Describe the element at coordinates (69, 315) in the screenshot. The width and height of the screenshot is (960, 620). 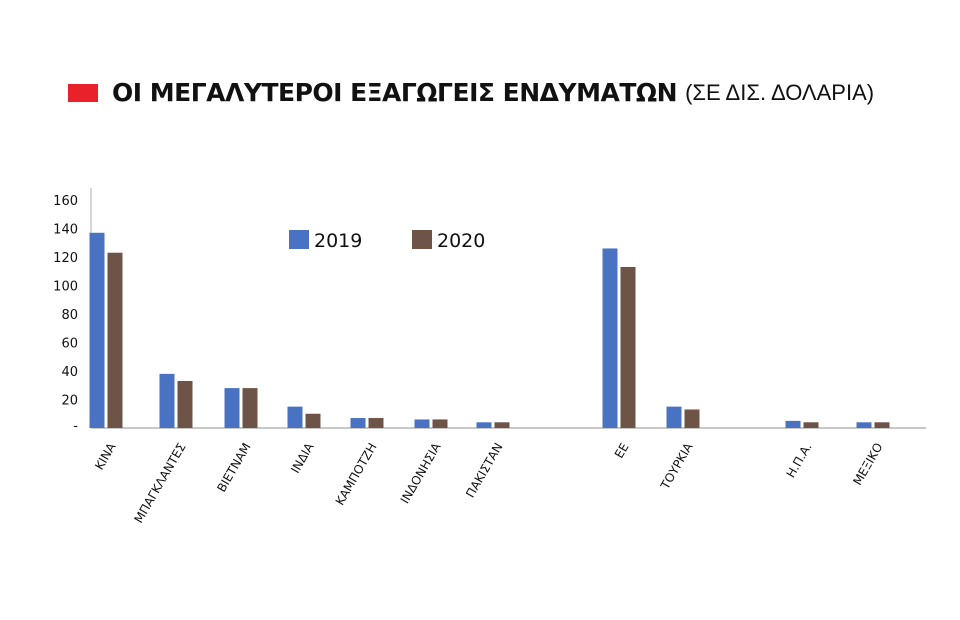
I see `y-tick-label: 80` at that location.